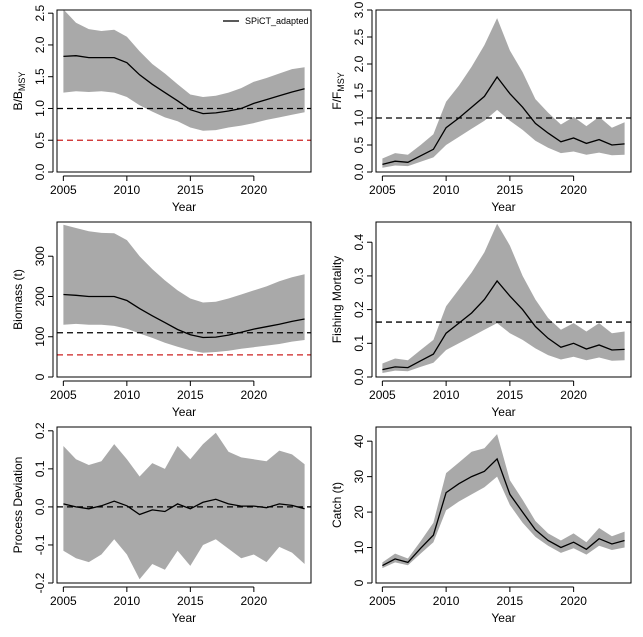 The image size is (643, 637). What do you see at coordinates (40, 296) in the screenshot?
I see `y-tick-label: 200` at bounding box center [40, 296].